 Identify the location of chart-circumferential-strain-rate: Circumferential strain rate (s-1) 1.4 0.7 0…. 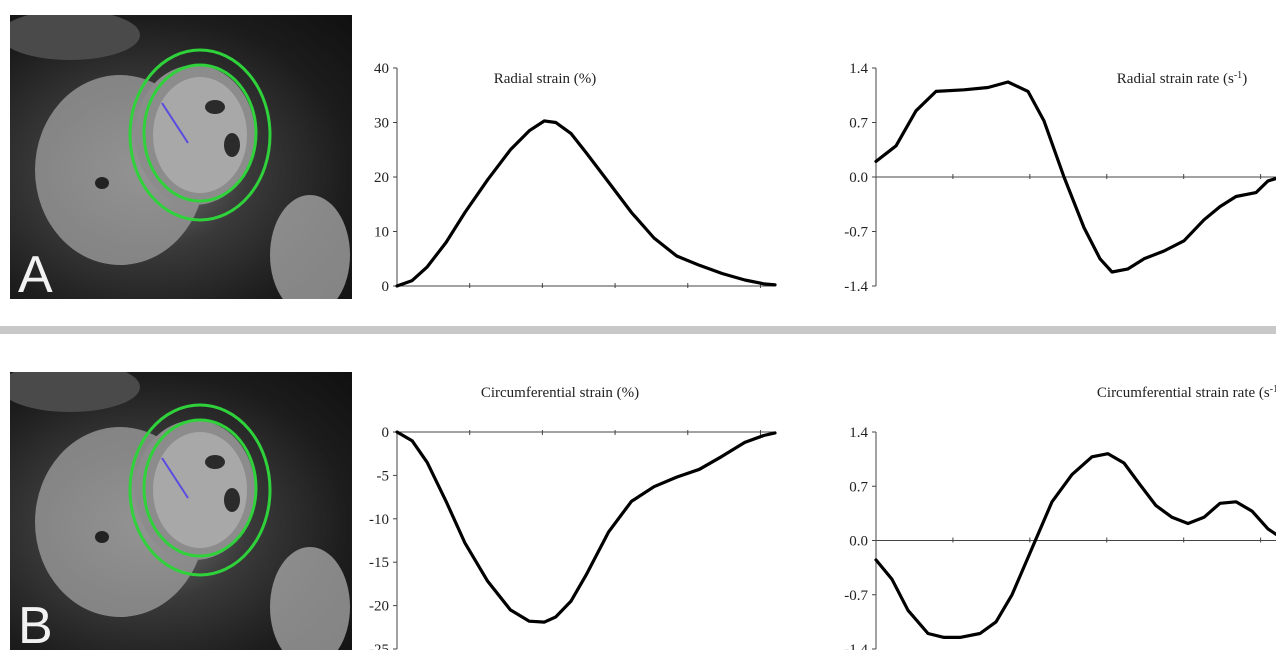
(1060, 517).